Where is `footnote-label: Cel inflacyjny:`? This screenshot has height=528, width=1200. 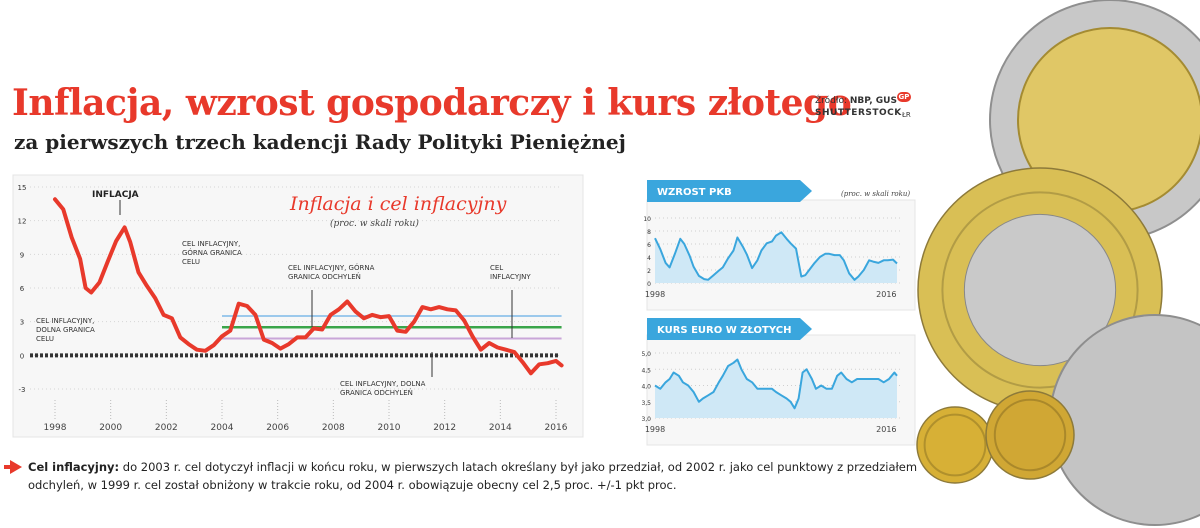 footnote-label: Cel inflacyjny: is located at coordinates (74, 467).